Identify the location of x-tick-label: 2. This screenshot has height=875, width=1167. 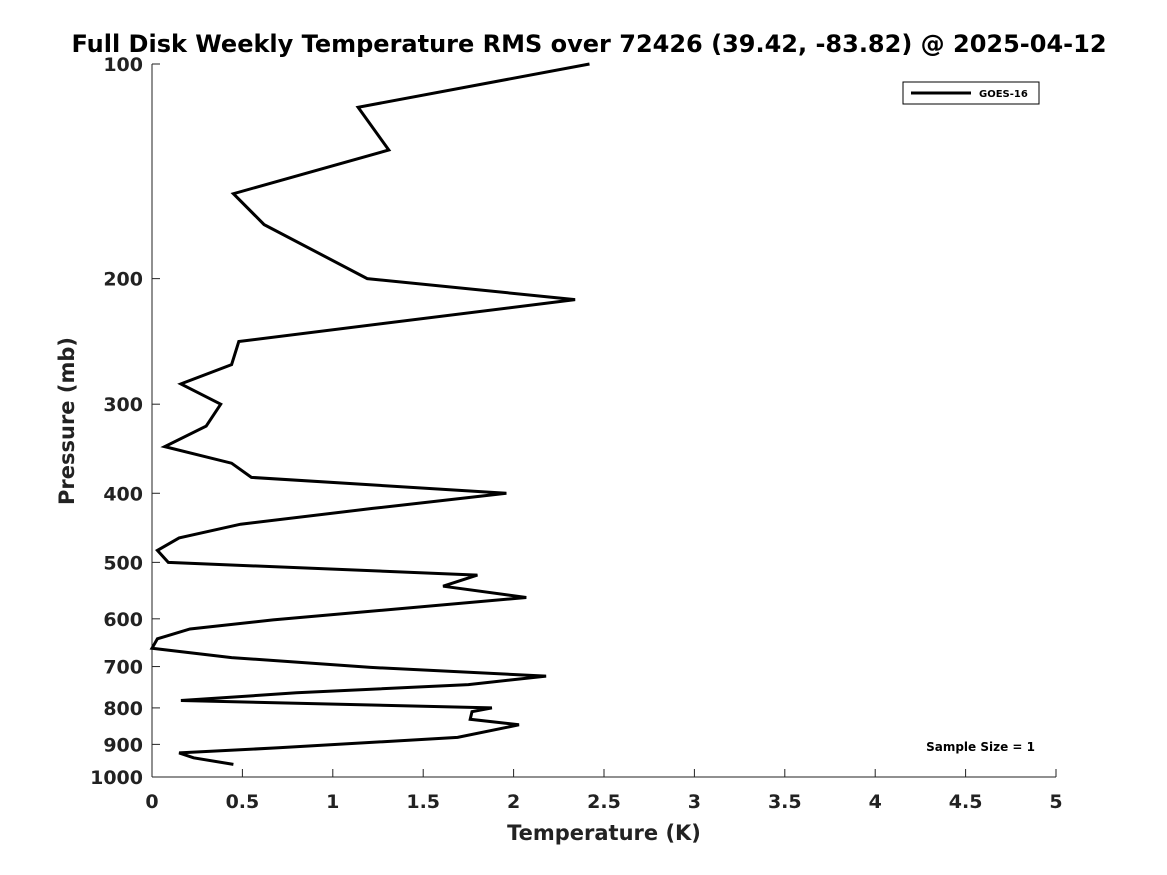
(513, 802).